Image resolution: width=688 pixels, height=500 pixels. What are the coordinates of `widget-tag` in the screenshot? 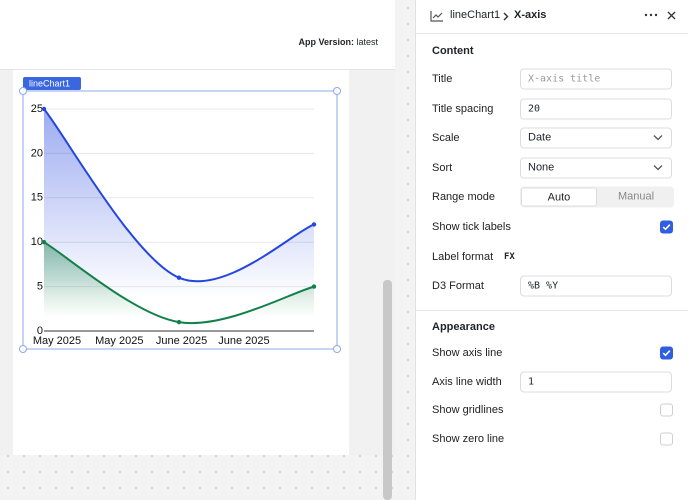 It's located at (52, 83).